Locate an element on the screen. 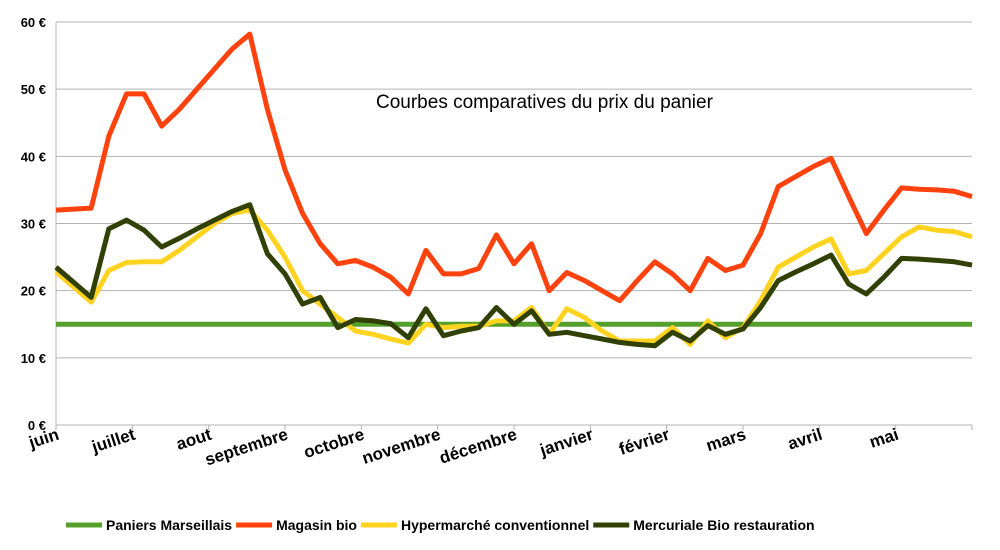  y-axis-ticks: 0 € 10 € 20 € 30 € 40 € 50 € 60 € is located at coordinates (33, 224).